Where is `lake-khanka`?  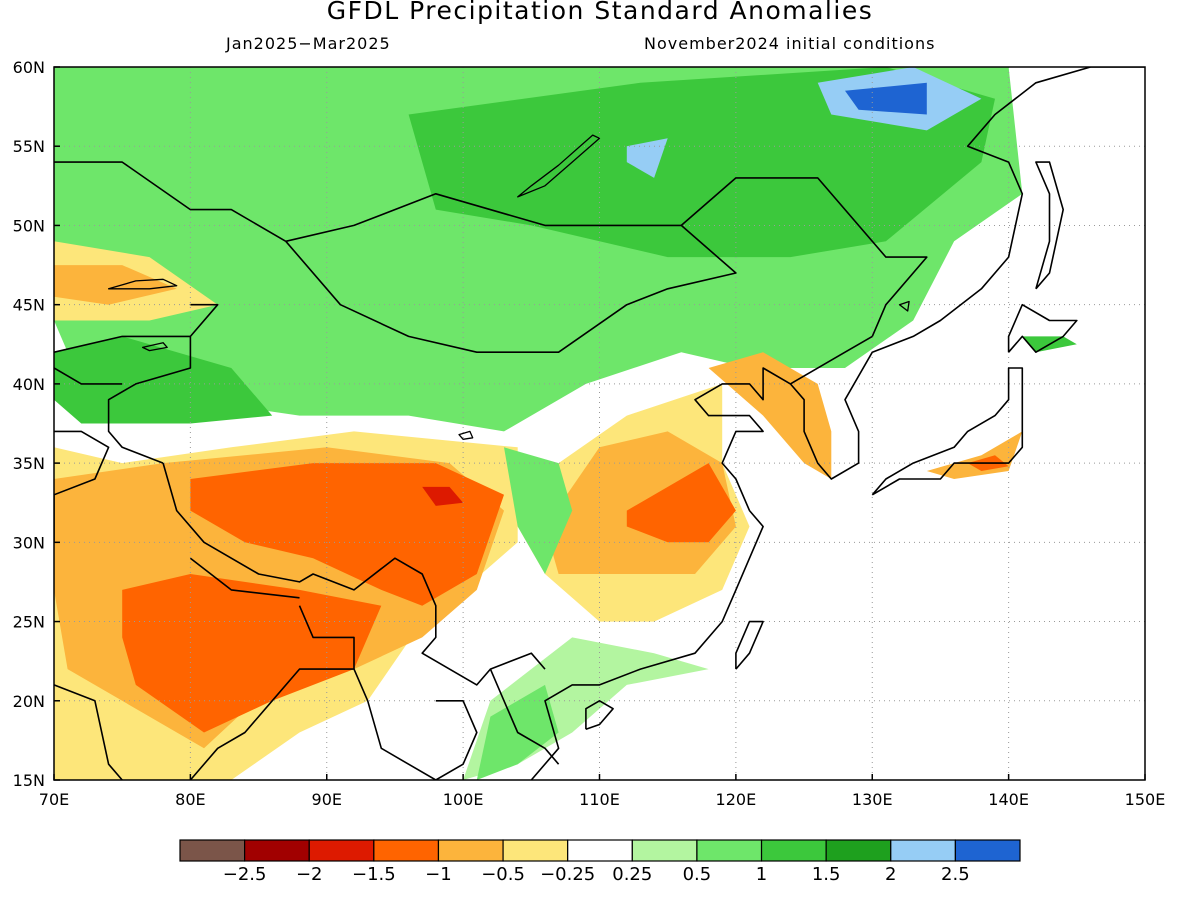
lake-khanka is located at coordinates (904, 306).